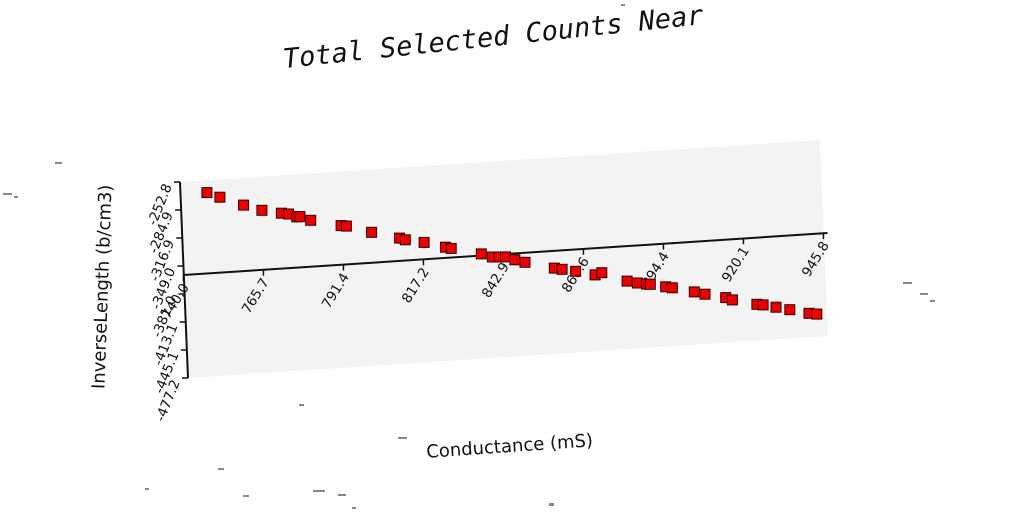 The image size is (1024, 512). I want to click on y-axis-label-text: InverseLength (b/cm3), so click(102, 286).